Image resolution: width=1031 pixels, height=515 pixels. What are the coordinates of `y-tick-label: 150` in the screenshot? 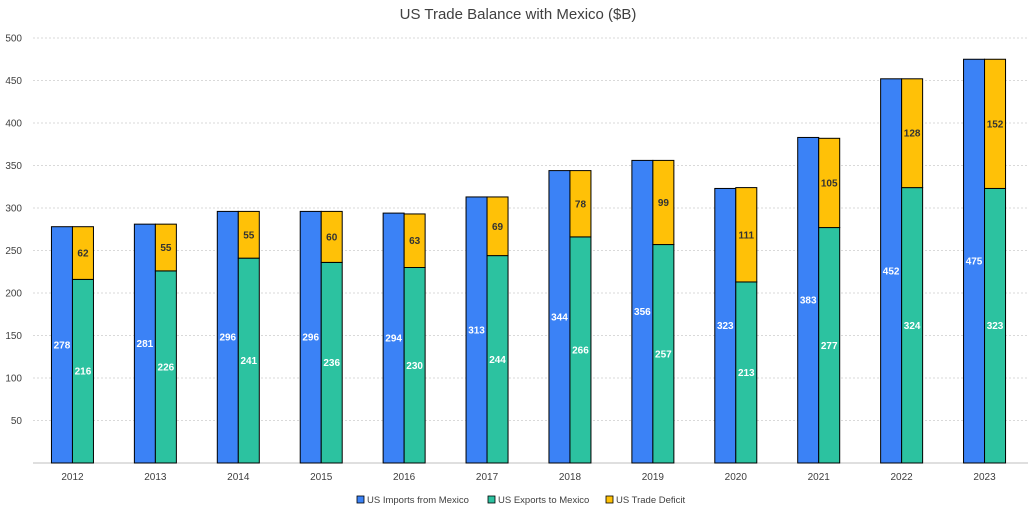 It's located at (13, 336).